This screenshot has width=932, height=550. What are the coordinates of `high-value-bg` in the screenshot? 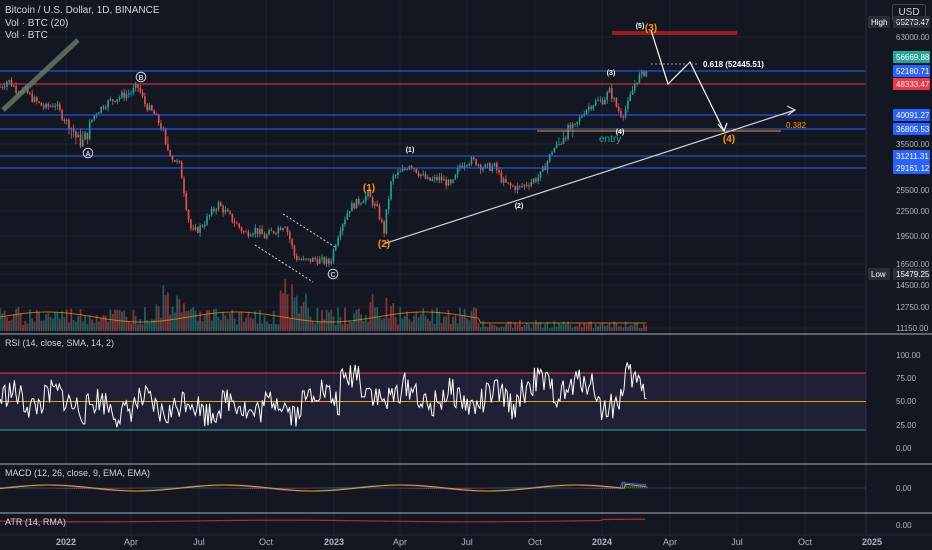 It's located at (911, 22).